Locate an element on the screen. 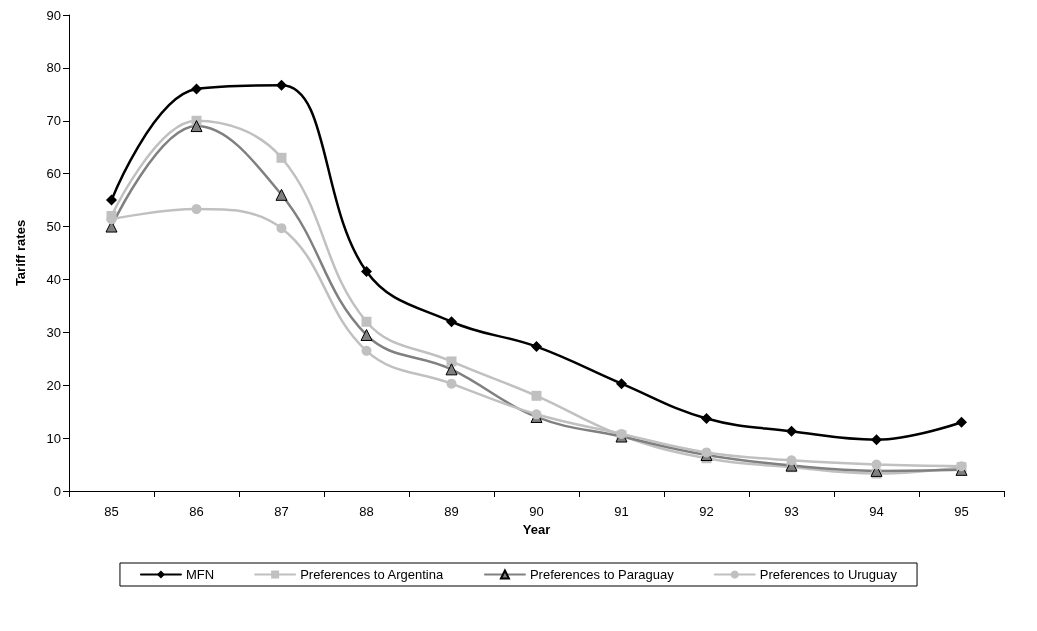 Image resolution: width=1037 pixels, height=631 pixels. y-tick-label: 30 is located at coordinates (53, 332).